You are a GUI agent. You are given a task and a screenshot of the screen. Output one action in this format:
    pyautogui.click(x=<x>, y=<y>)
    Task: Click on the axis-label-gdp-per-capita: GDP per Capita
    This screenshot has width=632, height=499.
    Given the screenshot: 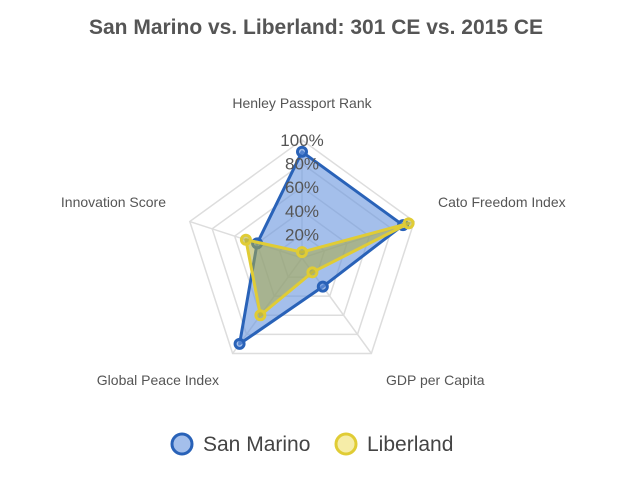 What is the action you would take?
    pyautogui.click(x=435, y=380)
    